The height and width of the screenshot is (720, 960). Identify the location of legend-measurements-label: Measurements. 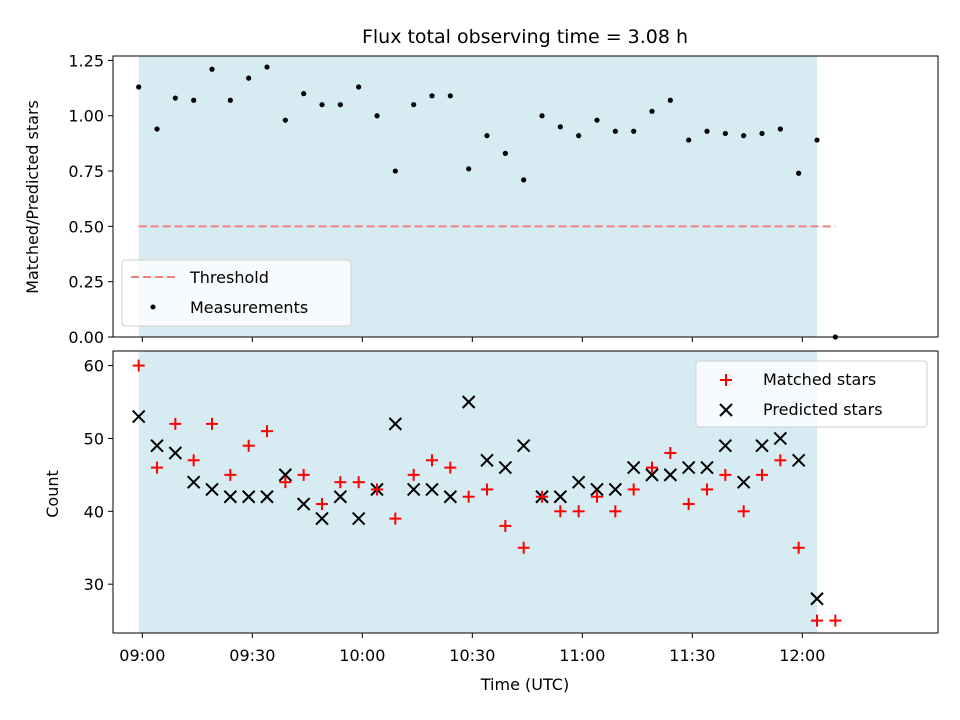
(249, 307).